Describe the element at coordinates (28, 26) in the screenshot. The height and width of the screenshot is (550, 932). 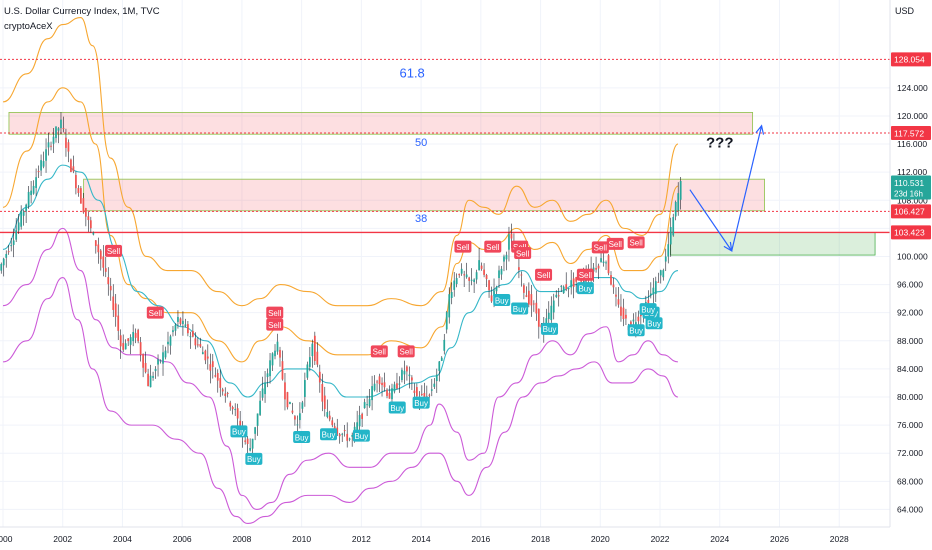
I see `author-name: cryptoAceX` at that location.